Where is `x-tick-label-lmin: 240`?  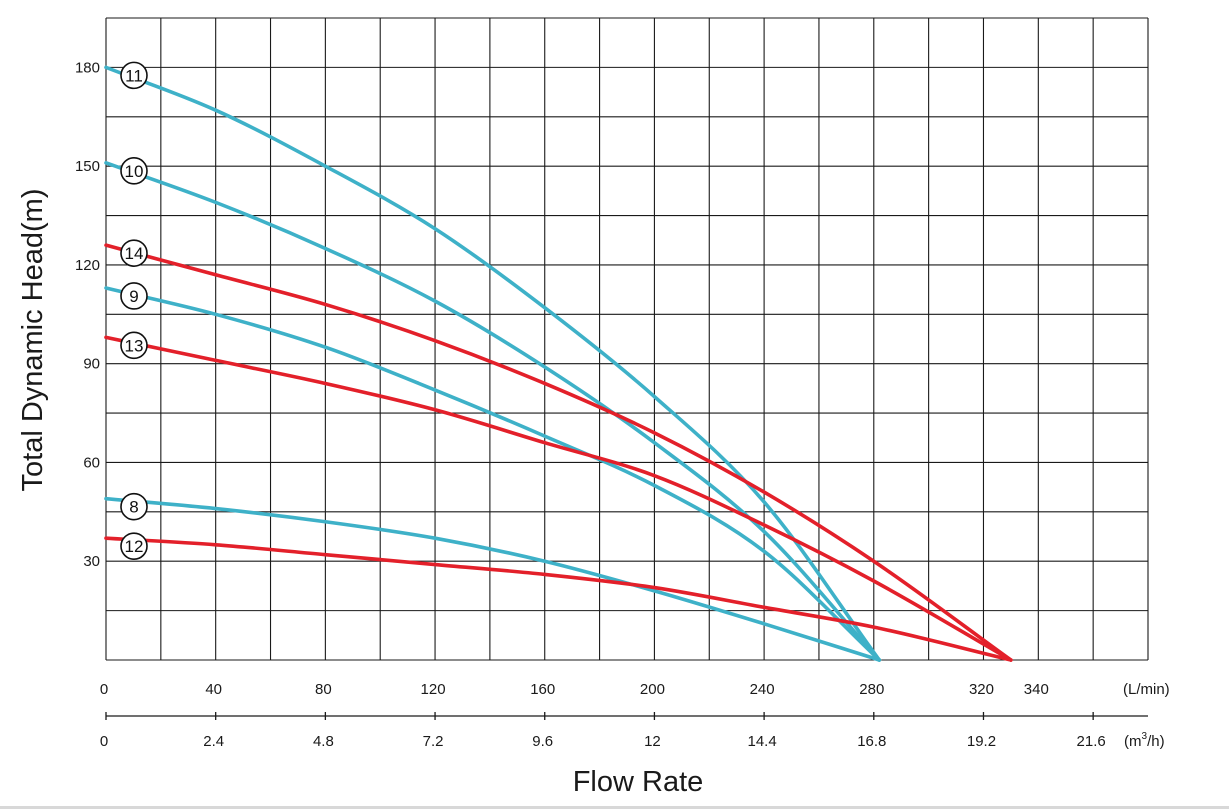
x-tick-label-lmin: 240 is located at coordinates (762, 689).